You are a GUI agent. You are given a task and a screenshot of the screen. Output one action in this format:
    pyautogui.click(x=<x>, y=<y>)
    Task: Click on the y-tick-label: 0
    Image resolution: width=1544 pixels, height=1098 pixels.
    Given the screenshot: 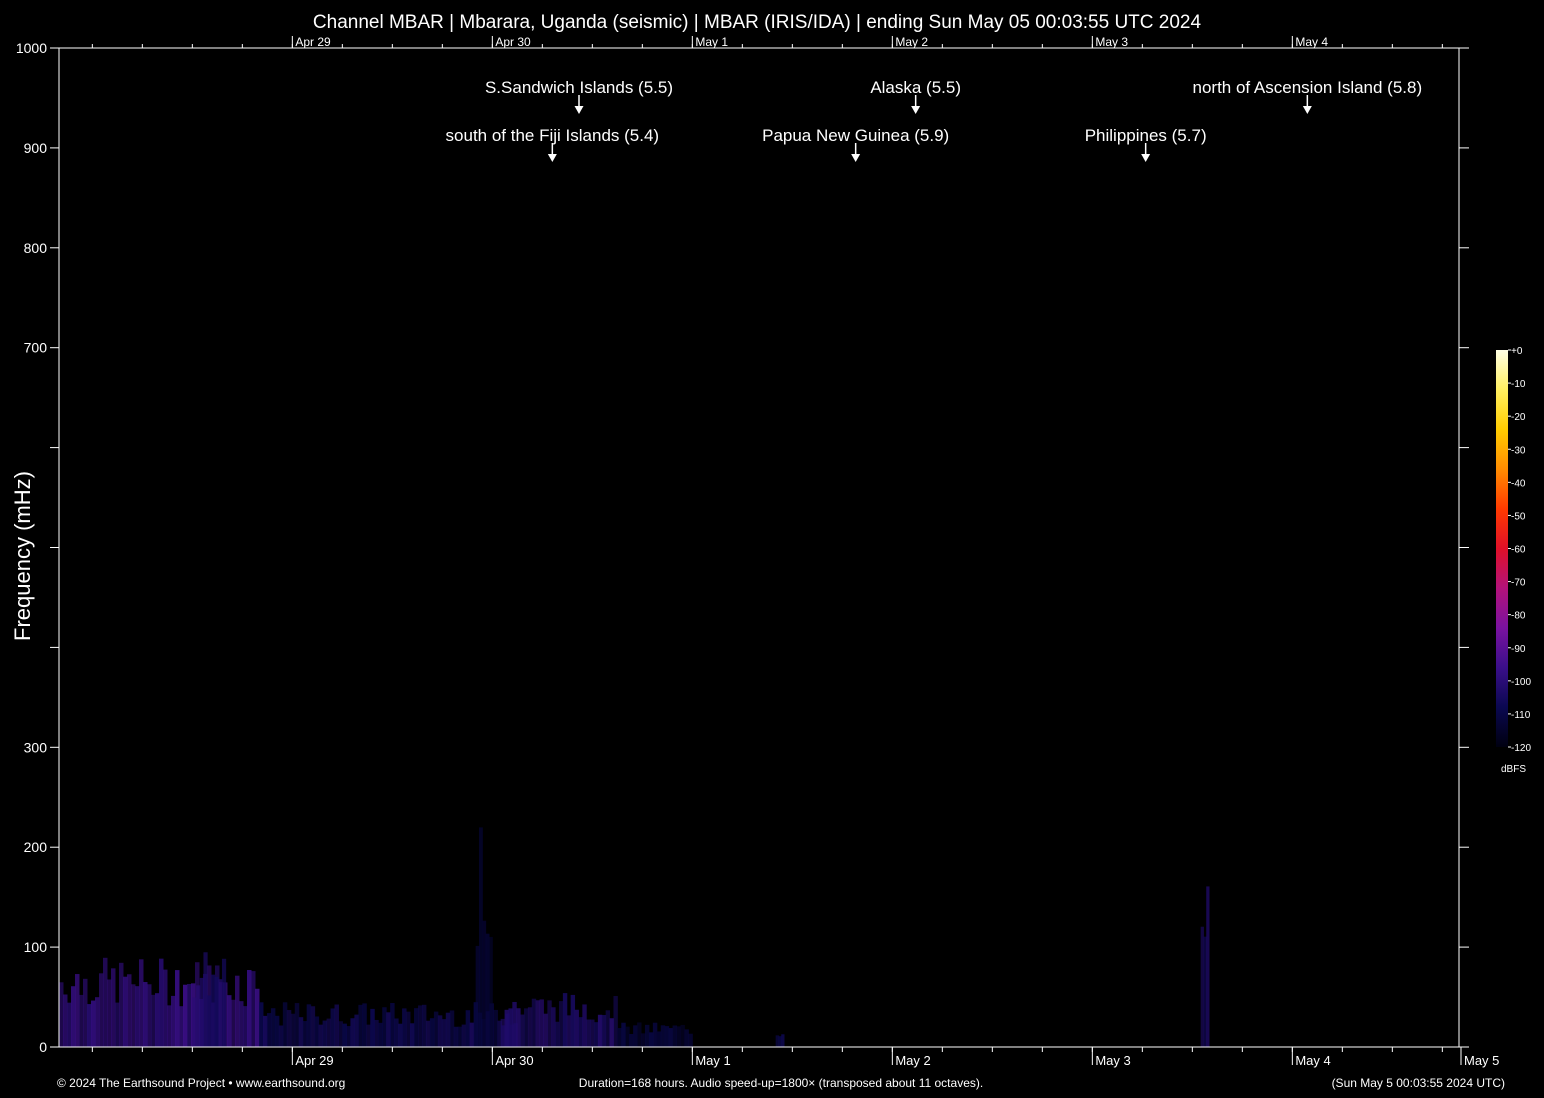 What is the action you would take?
    pyautogui.click(x=43, y=1047)
    